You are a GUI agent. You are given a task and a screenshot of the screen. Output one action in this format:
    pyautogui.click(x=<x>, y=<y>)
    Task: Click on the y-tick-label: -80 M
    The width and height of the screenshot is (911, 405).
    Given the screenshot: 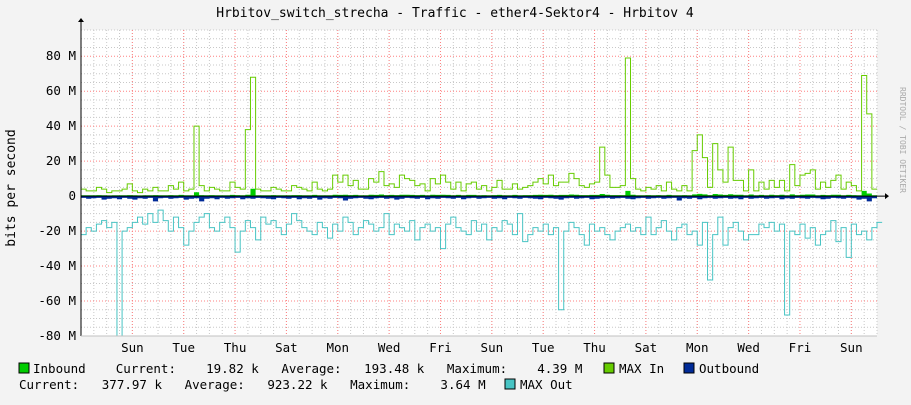 What is the action you would take?
    pyautogui.click(x=57, y=335)
    